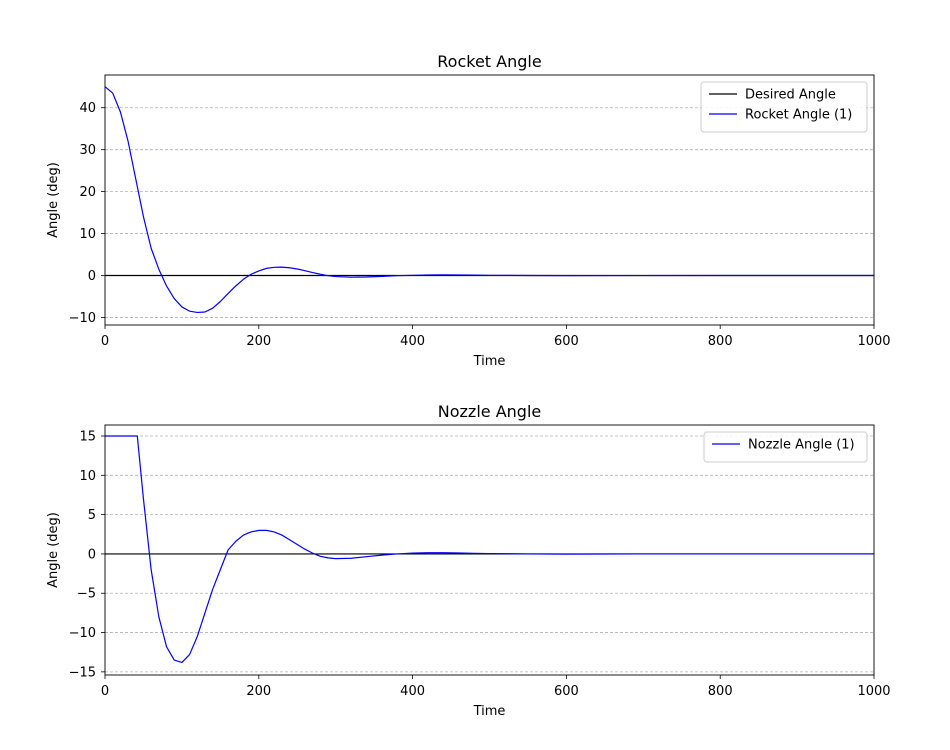 This screenshot has width=950, height=750. I want to click on y-tick-label: −5, so click(86, 594).